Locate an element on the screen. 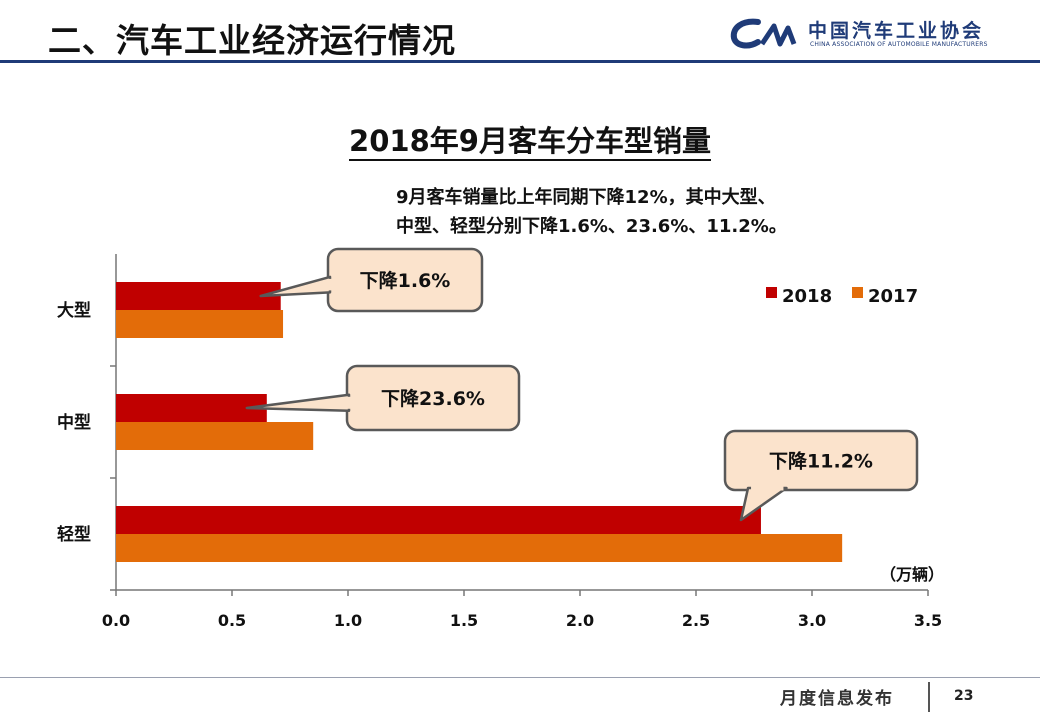 The image size is (1040, 720). x-tick-label: 3.5 is located at coordinates (928, 620).